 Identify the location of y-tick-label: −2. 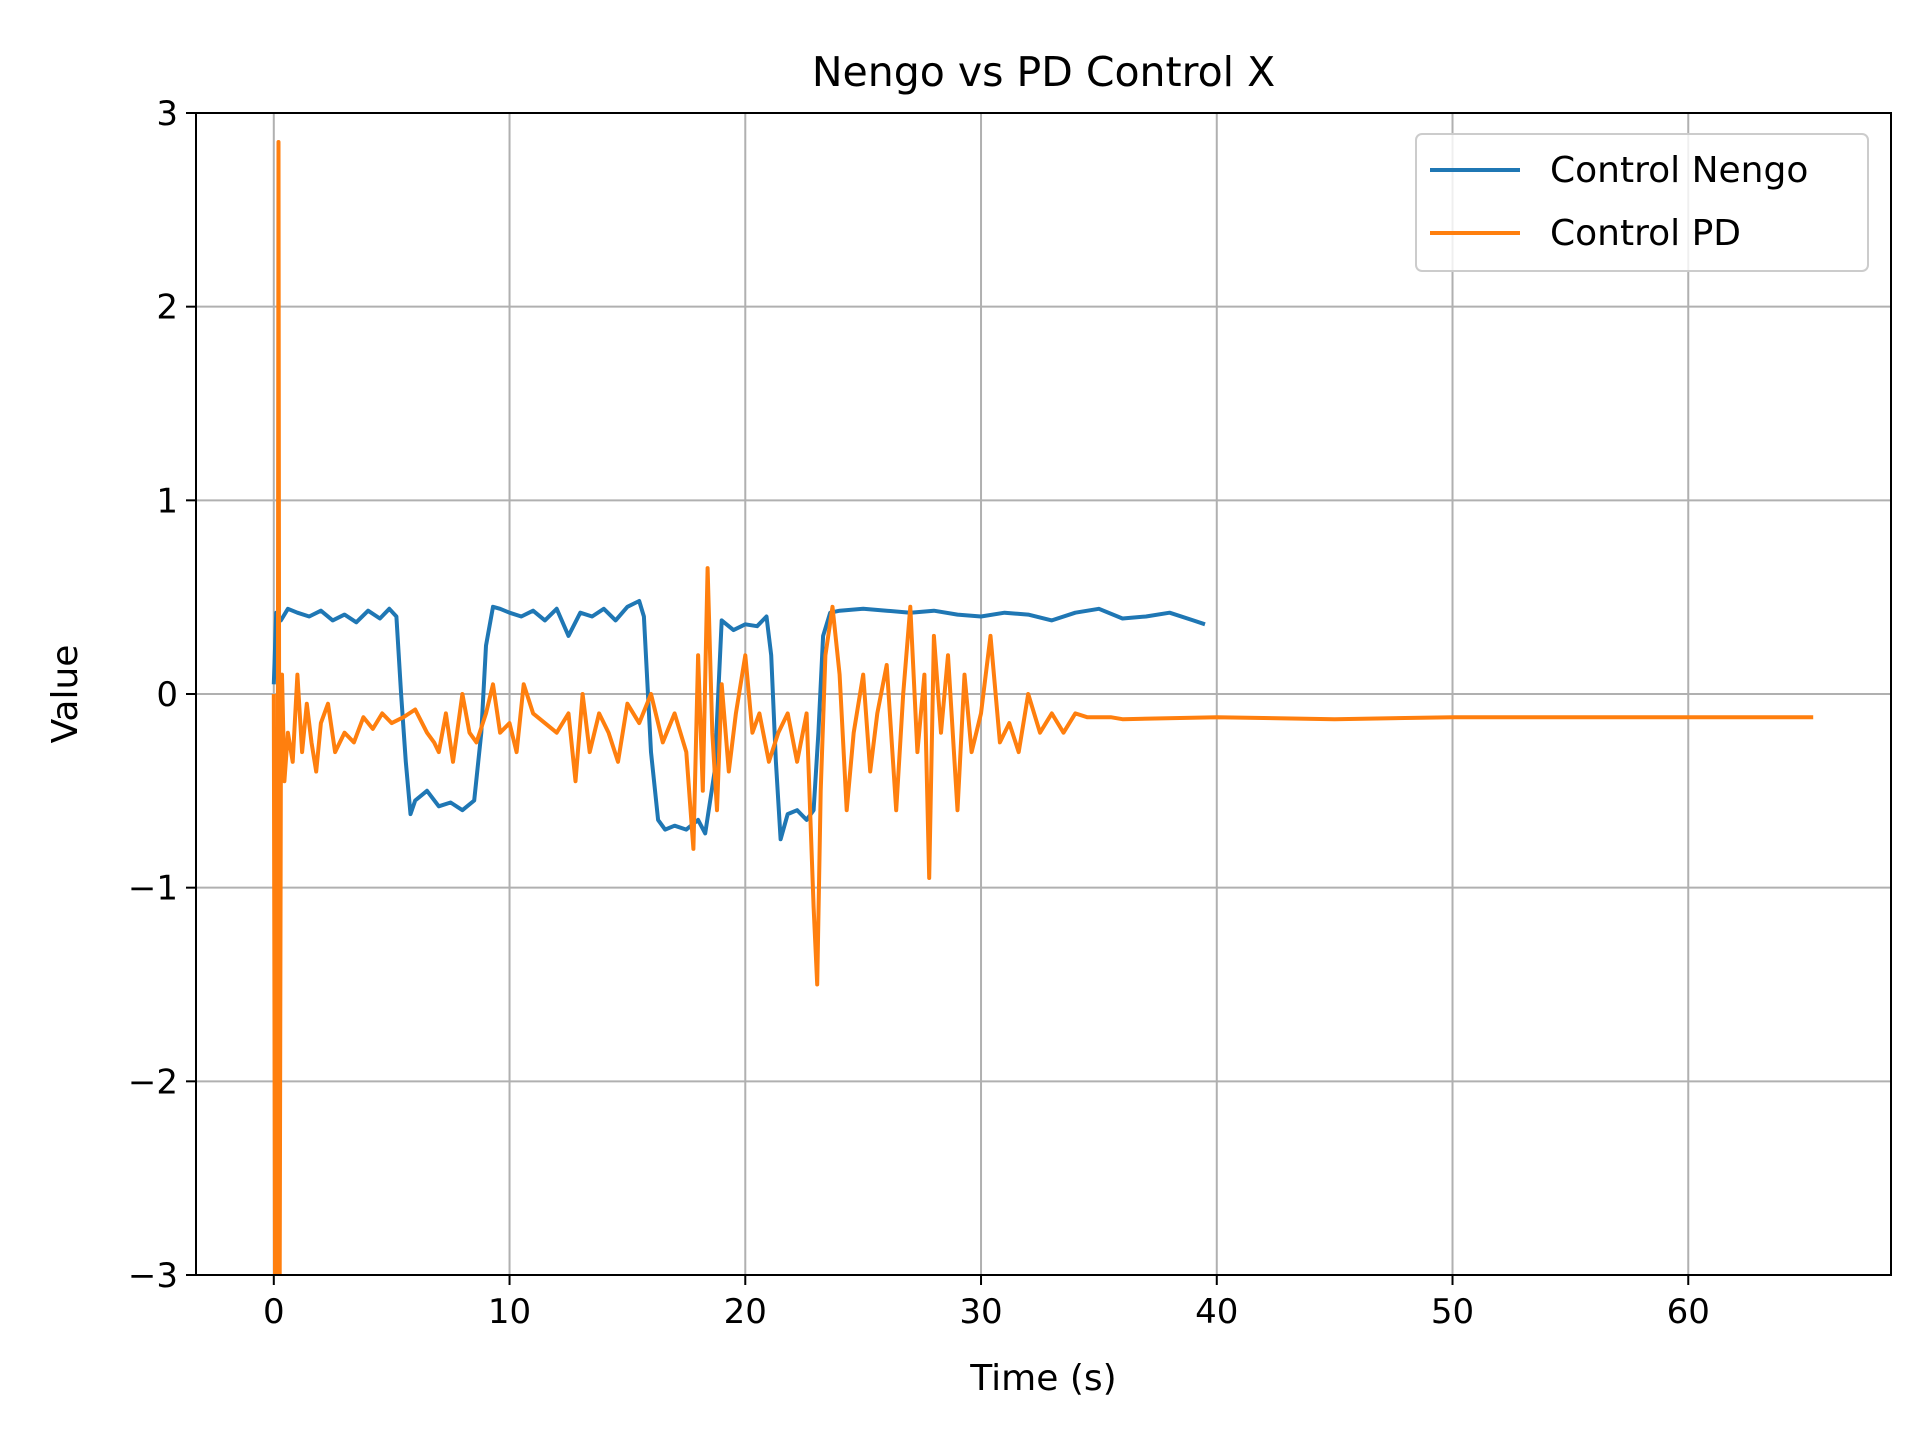
(153, 1082).